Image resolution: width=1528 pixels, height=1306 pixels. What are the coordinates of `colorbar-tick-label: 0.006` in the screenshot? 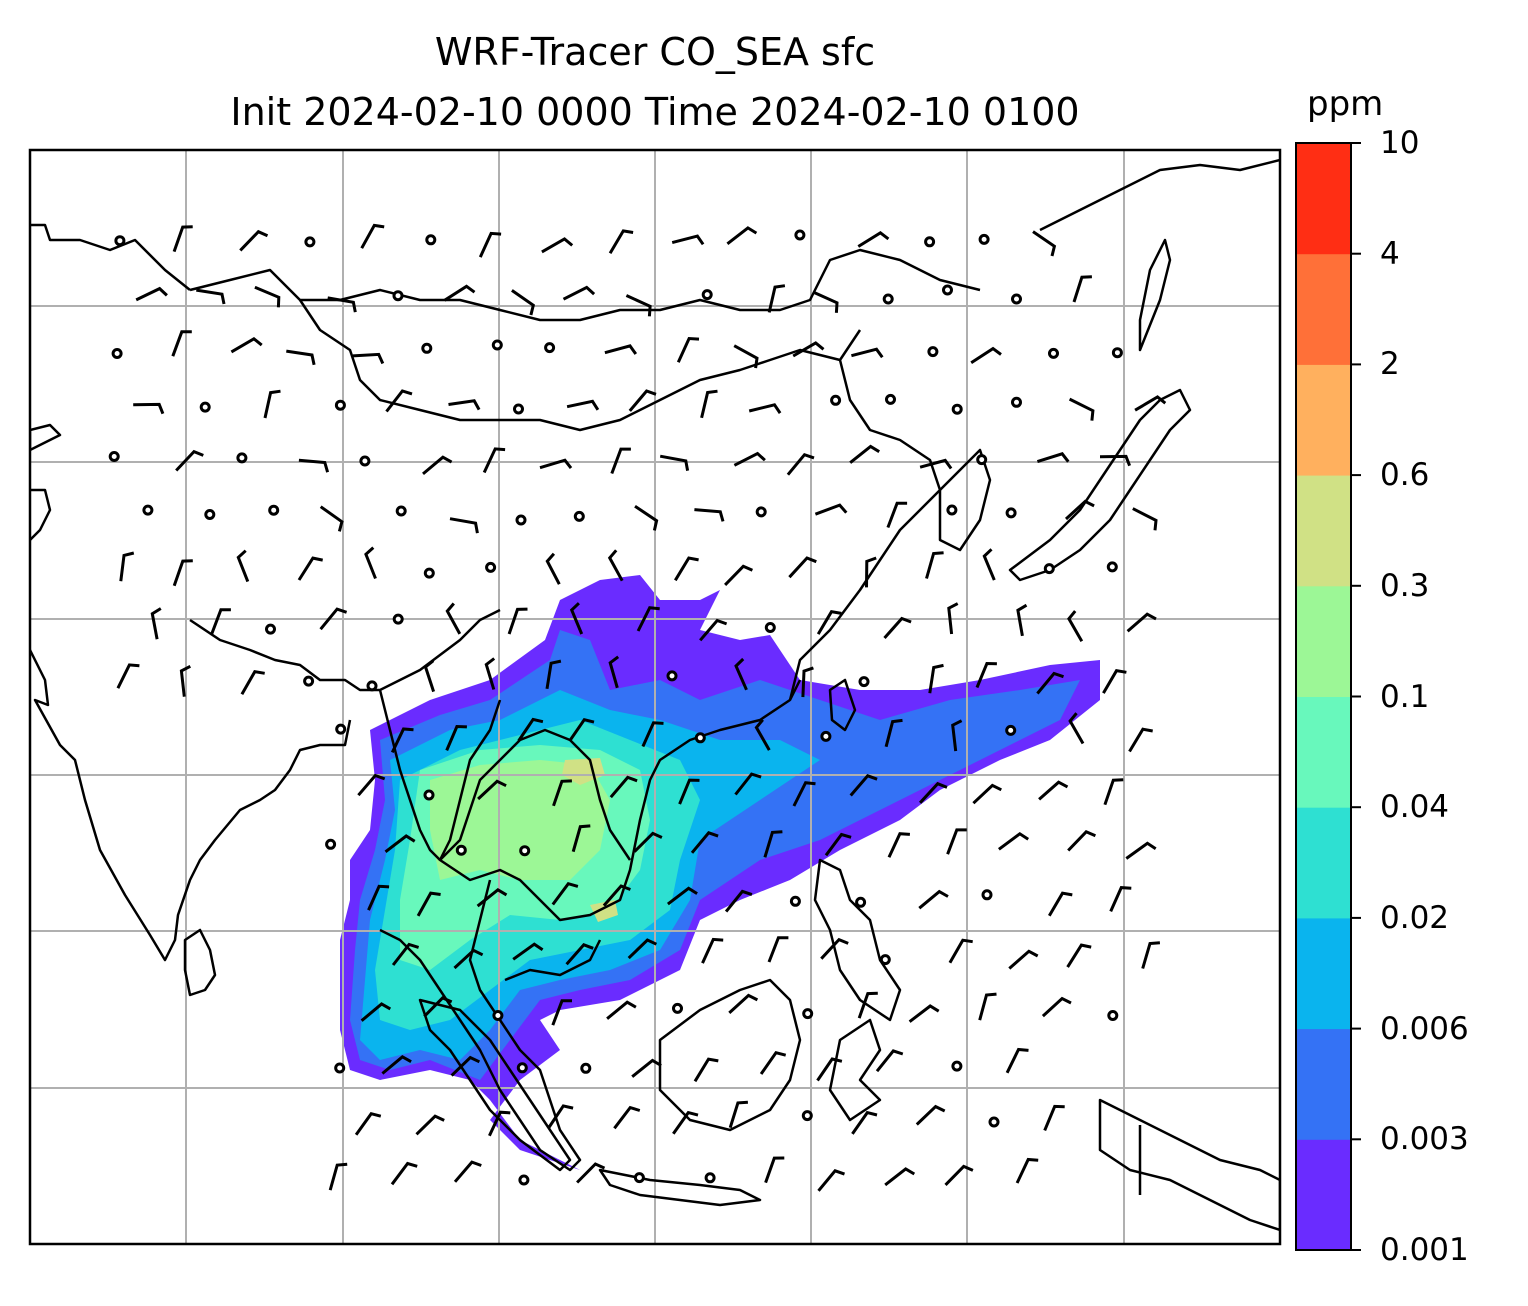 It's located at (1424, 1028).